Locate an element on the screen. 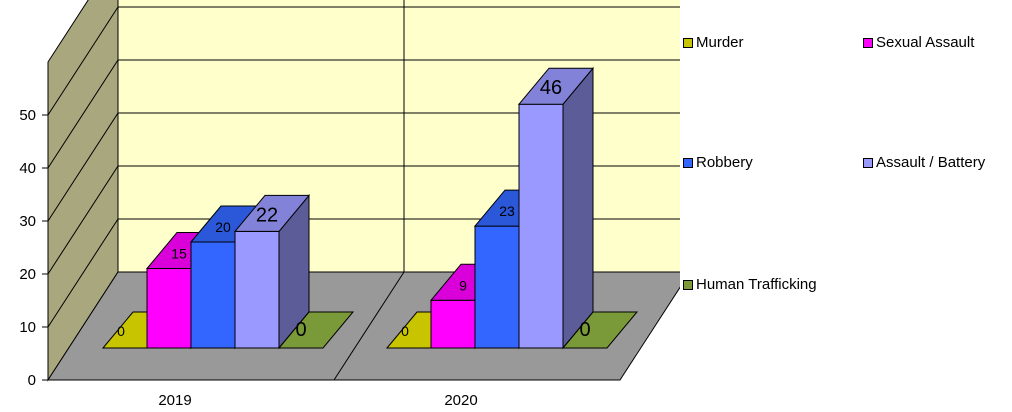  legend-label: Assault / Battery is located at coordinates (931, 162).